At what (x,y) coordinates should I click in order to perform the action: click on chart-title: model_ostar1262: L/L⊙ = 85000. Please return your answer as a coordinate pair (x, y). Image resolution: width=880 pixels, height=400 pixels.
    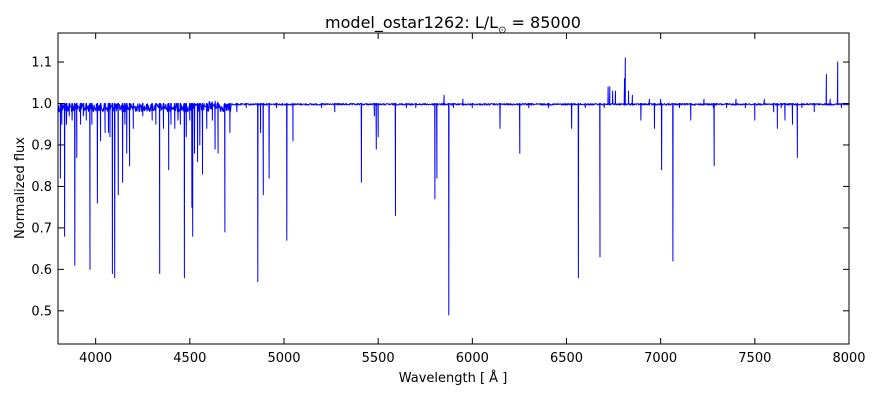
    Looking at the image, I should click on (453, 24).